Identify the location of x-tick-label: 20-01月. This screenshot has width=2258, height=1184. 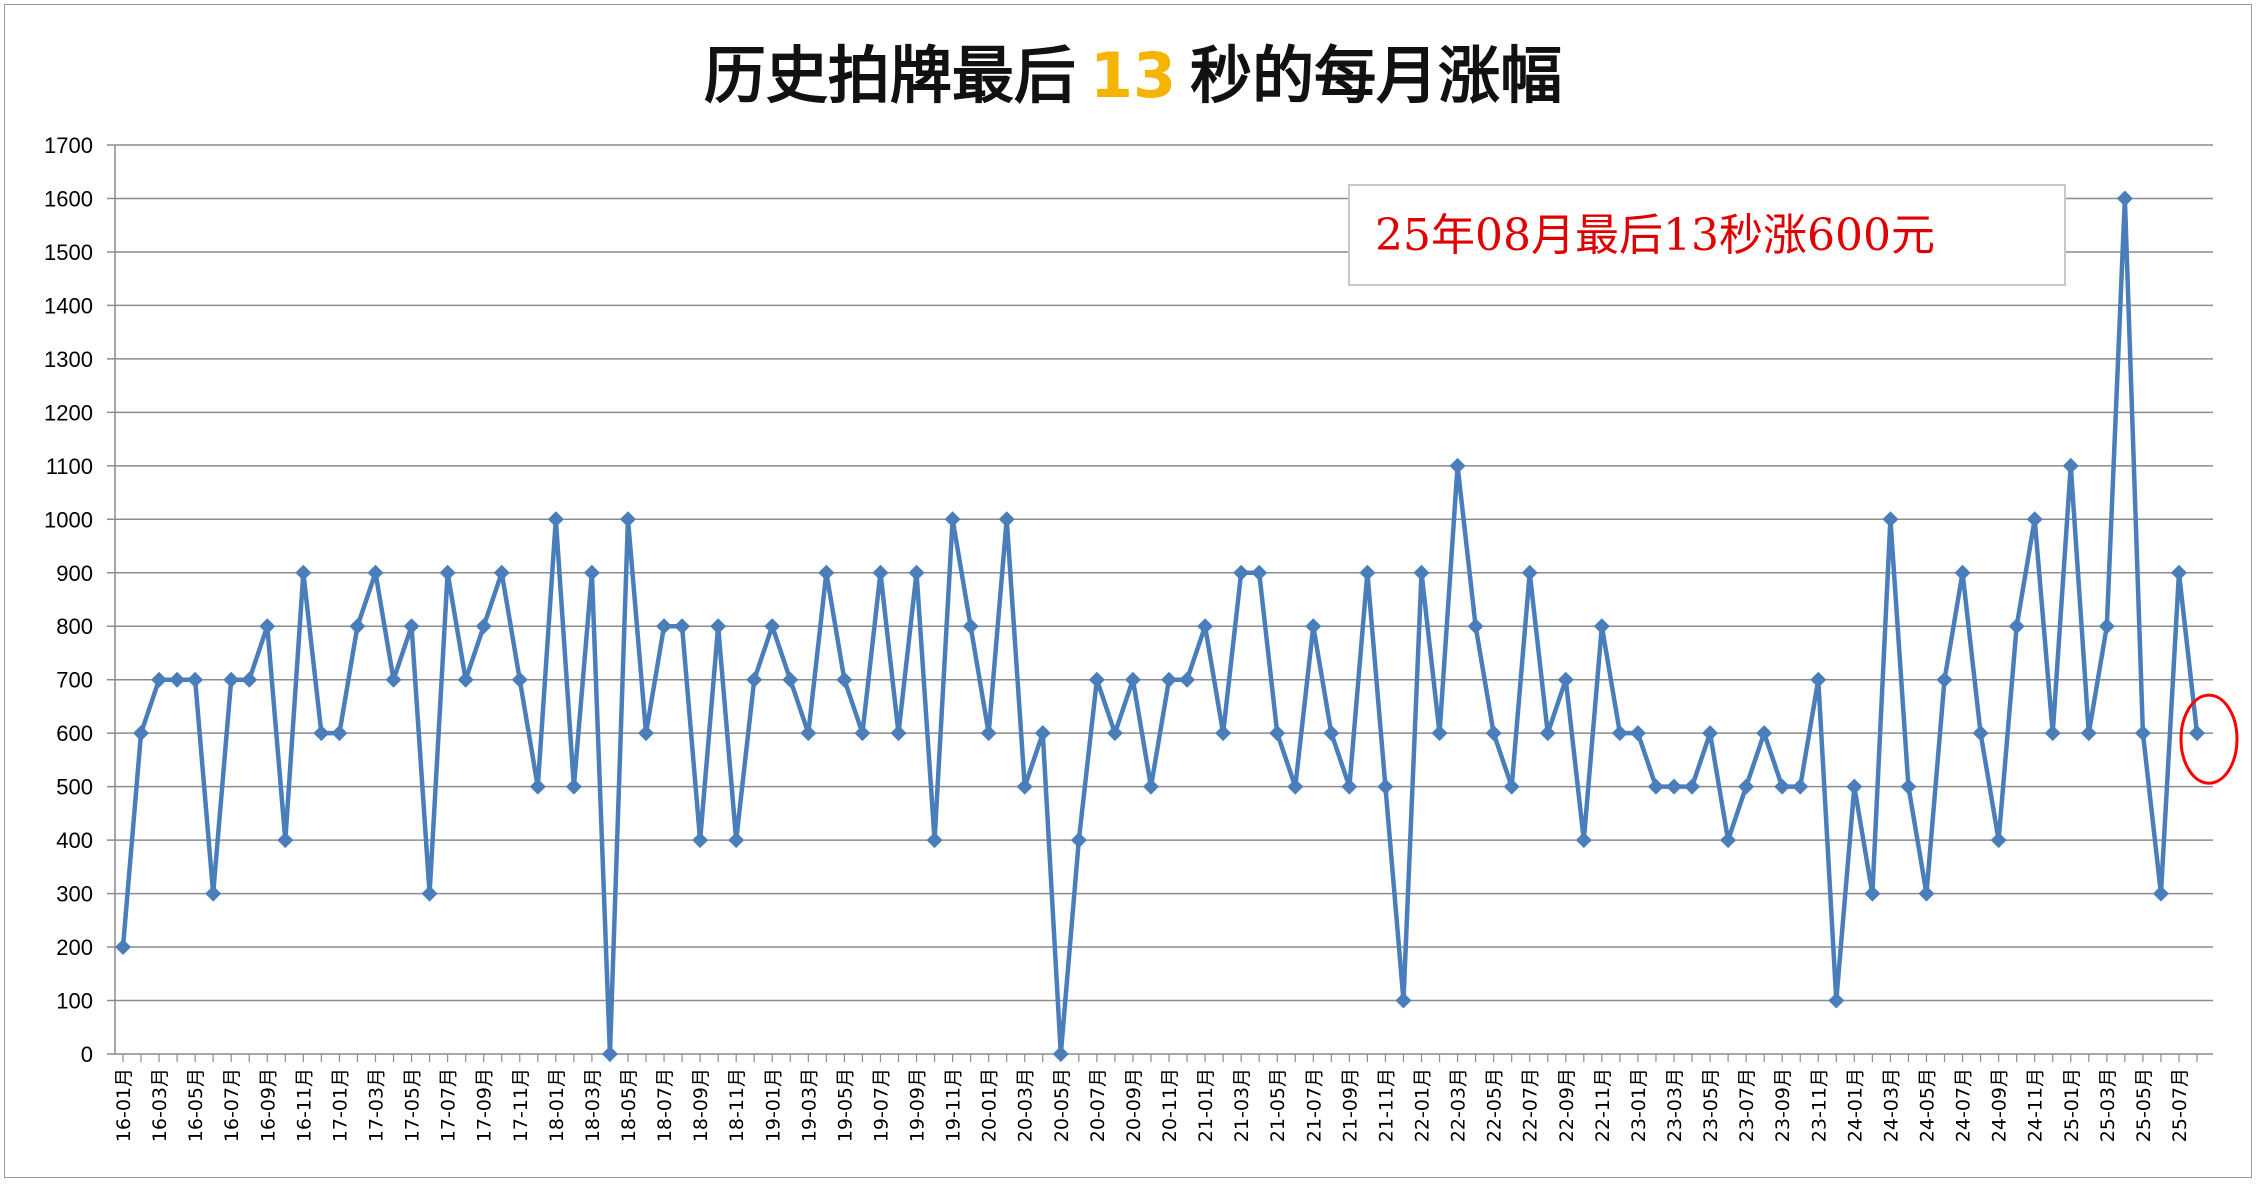
(990, 1105).